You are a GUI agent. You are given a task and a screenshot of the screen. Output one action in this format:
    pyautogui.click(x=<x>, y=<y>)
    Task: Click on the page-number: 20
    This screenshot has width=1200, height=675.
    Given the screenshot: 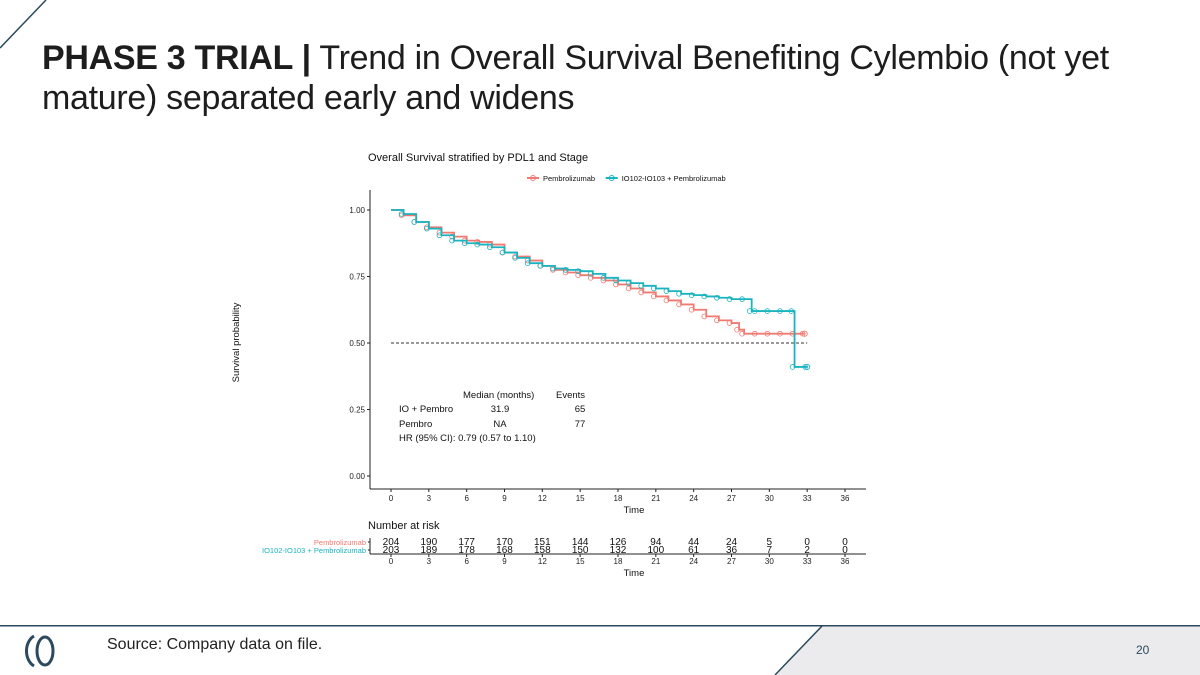 What is the action you would take?
    pyautogui.click(x=1143, y=650)
    